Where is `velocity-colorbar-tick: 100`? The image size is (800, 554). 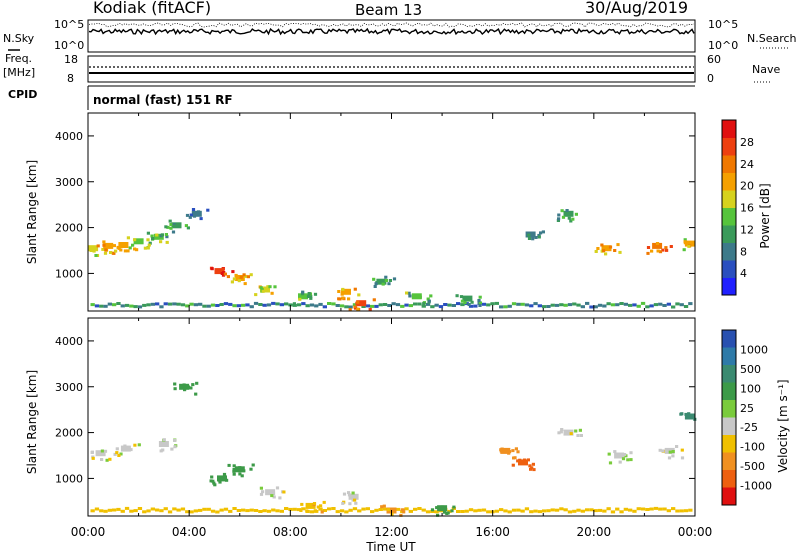
velocity-colorbar-tick: 100 is located at coordinates (750, 388).